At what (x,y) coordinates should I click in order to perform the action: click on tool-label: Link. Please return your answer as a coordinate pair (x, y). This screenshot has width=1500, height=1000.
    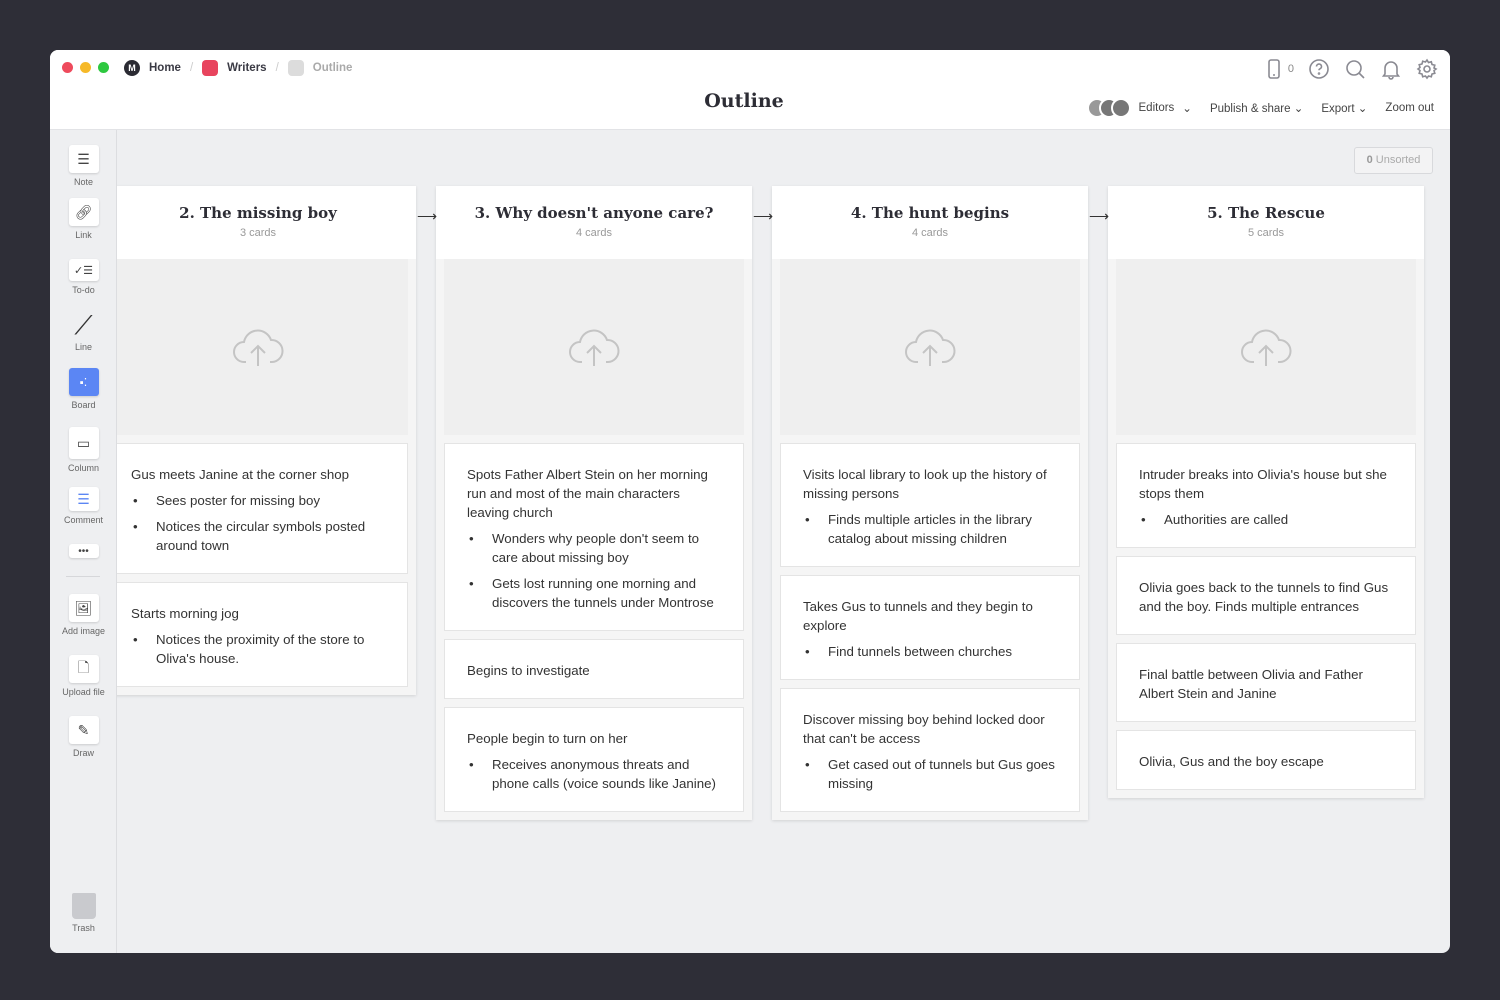
    Looking at the image, I should click on (83, 235).